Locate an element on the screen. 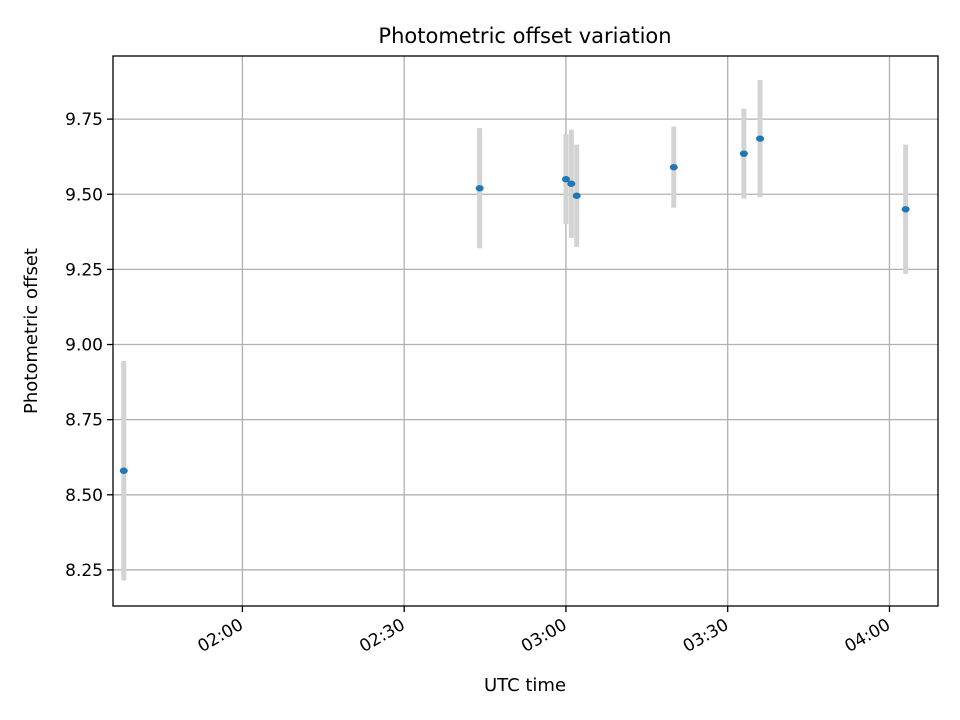 This screenshot has width=960, height=720. x-tick-label: 02:30 is located at coordinates (382, 636).